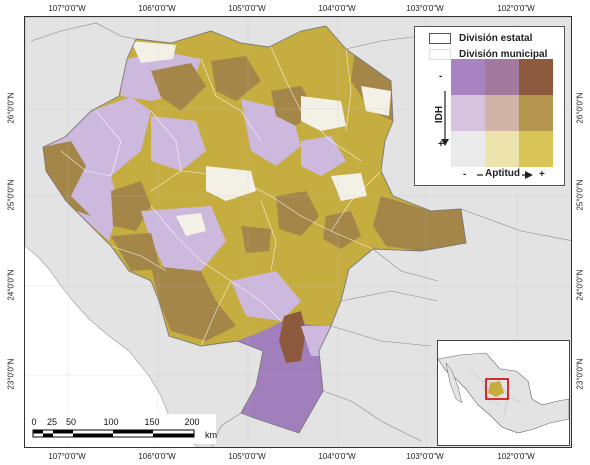 The height and width of the screenshot is (465, 590). Describe the element at coordinates (337, 8) in the screenshot. I see `graticule-top-label: 104°0'0"W` at that location.